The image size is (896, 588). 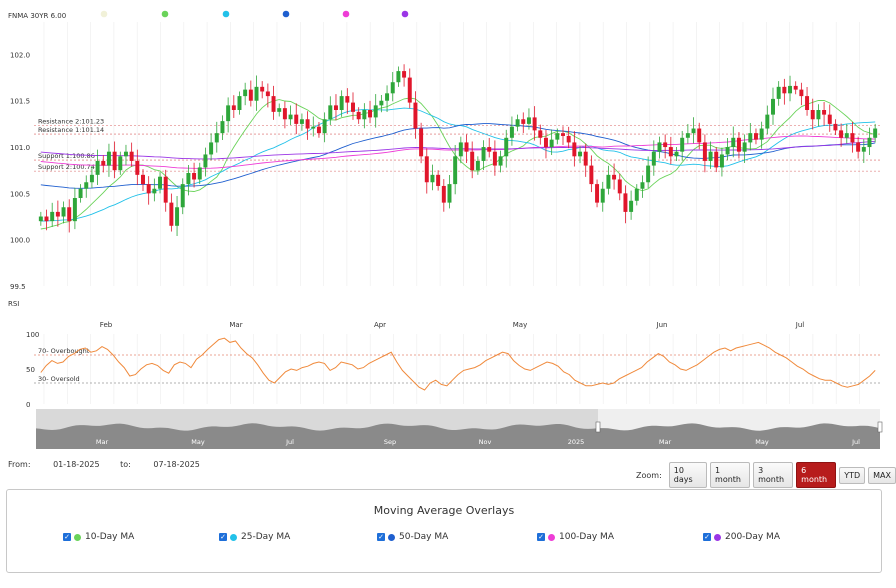 What do you see at coordinates (30, 370) in the screenshot?
I see `rsi-tick-label: 50` at bounding box center [30, 370].